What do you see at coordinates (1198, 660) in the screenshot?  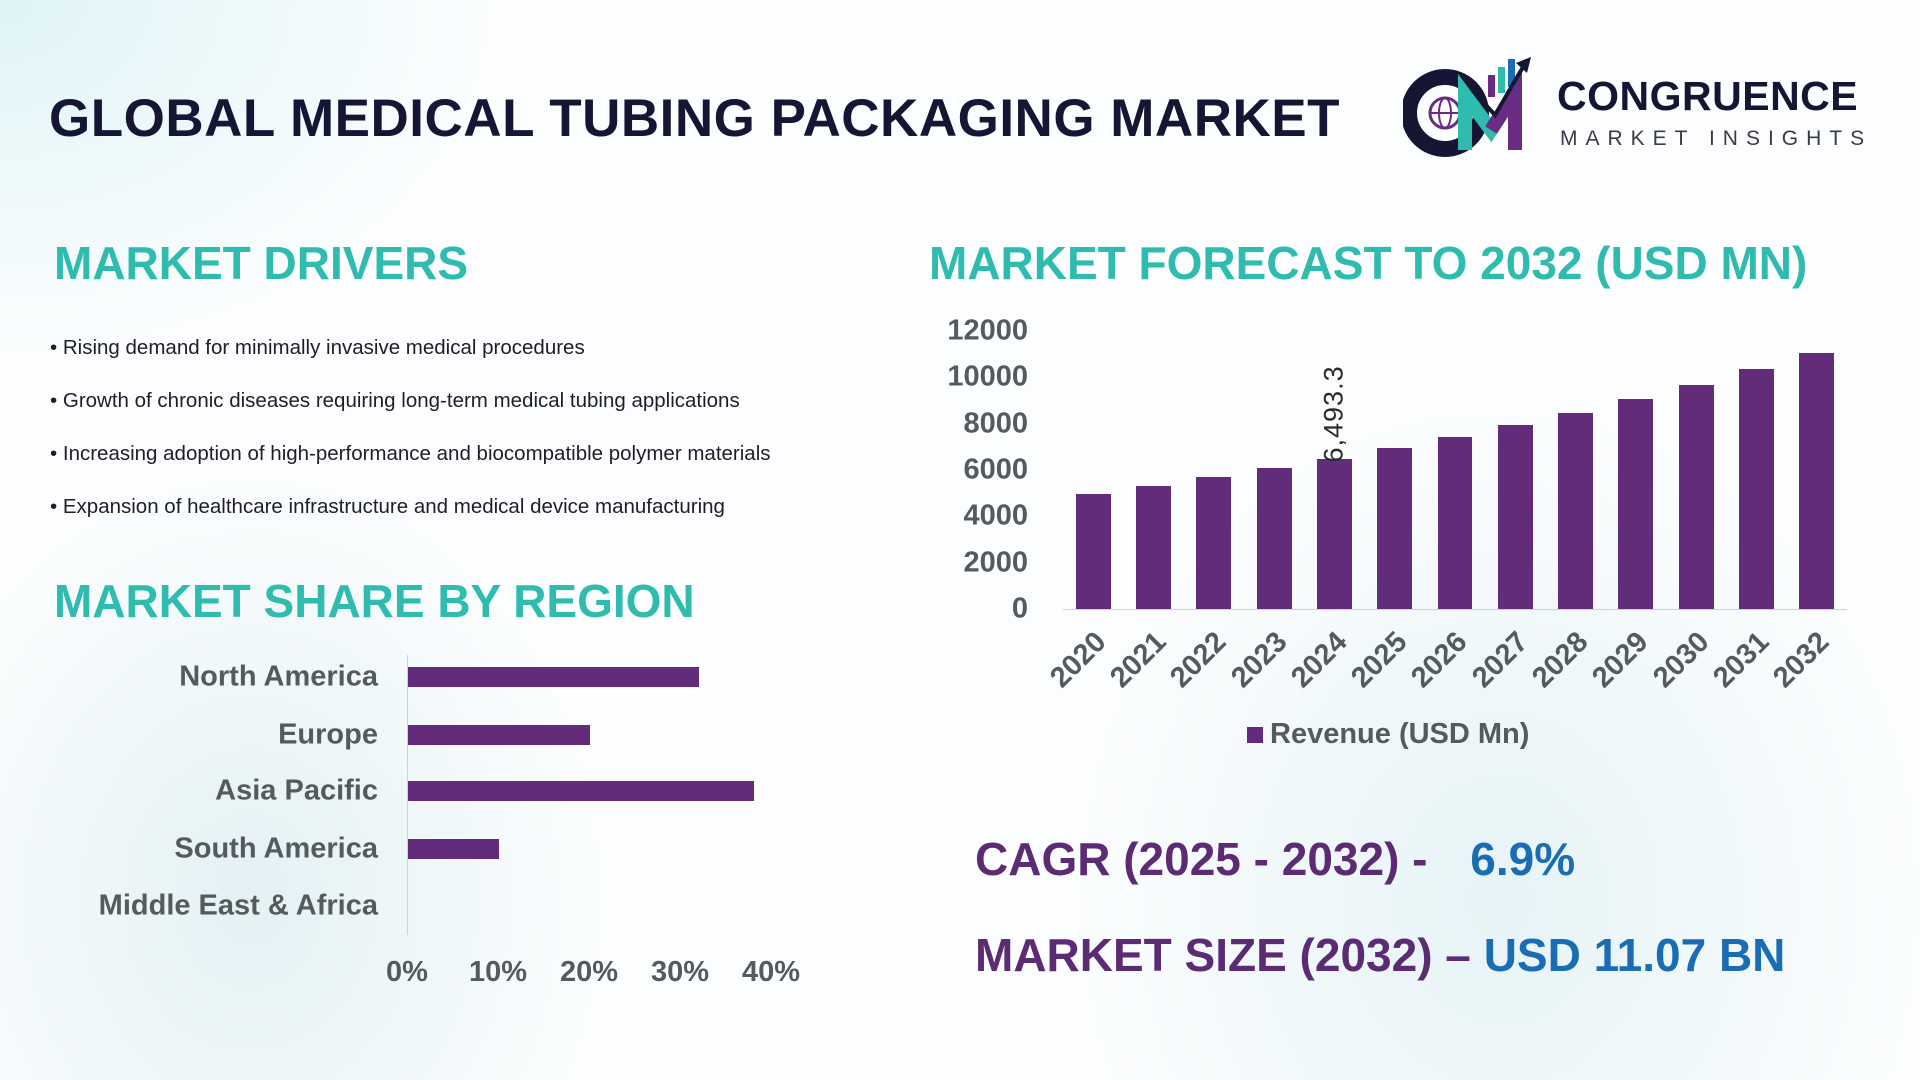 I see `forecast-x-tick: 2022` at bounding box center [1198, 660].